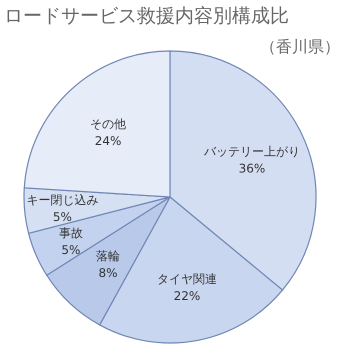 The height and width of the screenshot is (347, 347). Describe the element at coordinates (108, 124) in the screenshot. I see `slice-label: その他` at that location.